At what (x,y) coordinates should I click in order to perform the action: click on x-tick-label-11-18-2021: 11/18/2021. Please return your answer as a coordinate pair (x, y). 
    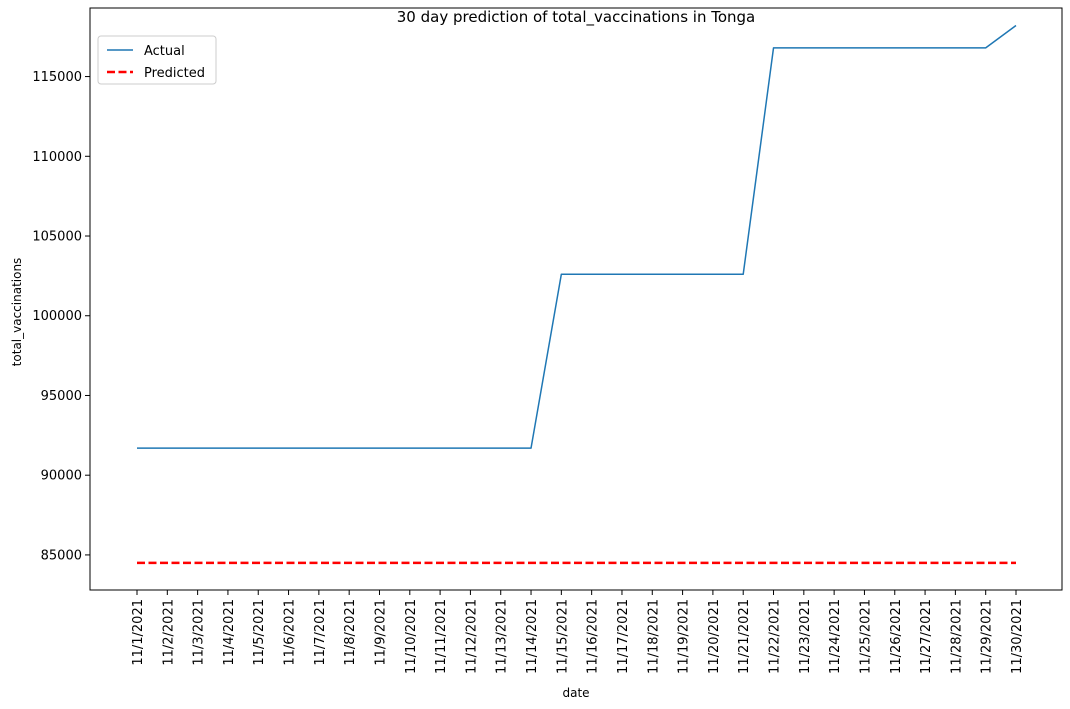
    Looking at the image, I should click on (653, 636).